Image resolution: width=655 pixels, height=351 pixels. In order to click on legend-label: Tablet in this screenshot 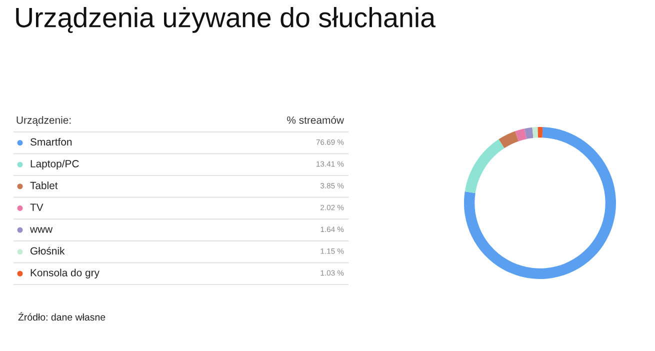, I will do `click(44, 186)`.